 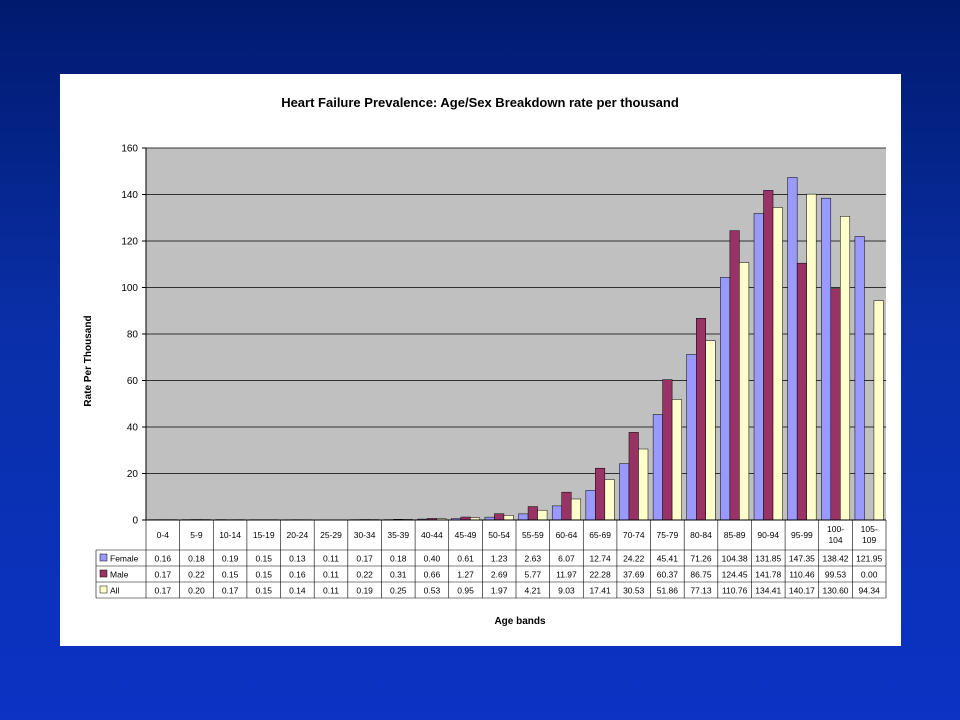 What do you see at coordinates (869, 559) in the screenshot?
I see `data-label: 121.95` at bounding box center [869, 559].